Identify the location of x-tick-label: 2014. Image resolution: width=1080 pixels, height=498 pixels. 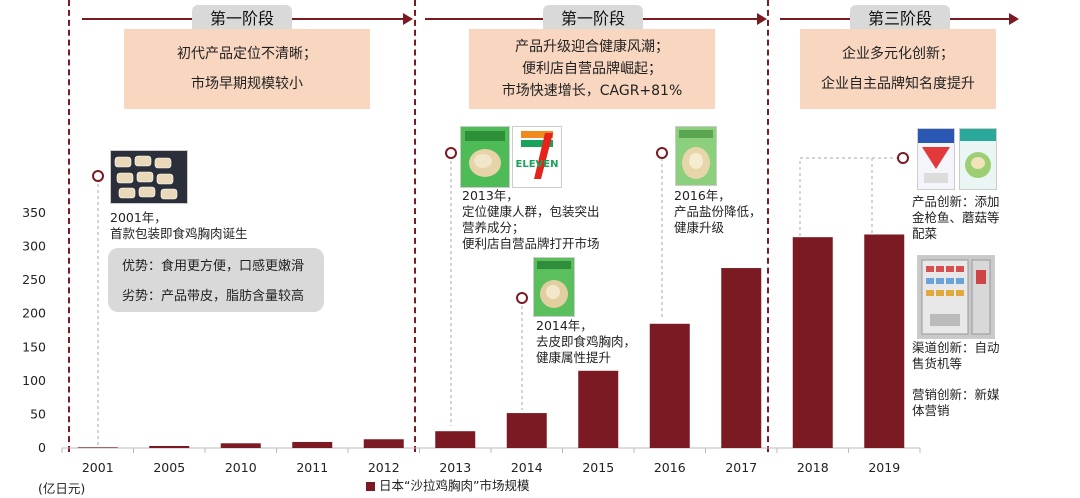
(527, 467).